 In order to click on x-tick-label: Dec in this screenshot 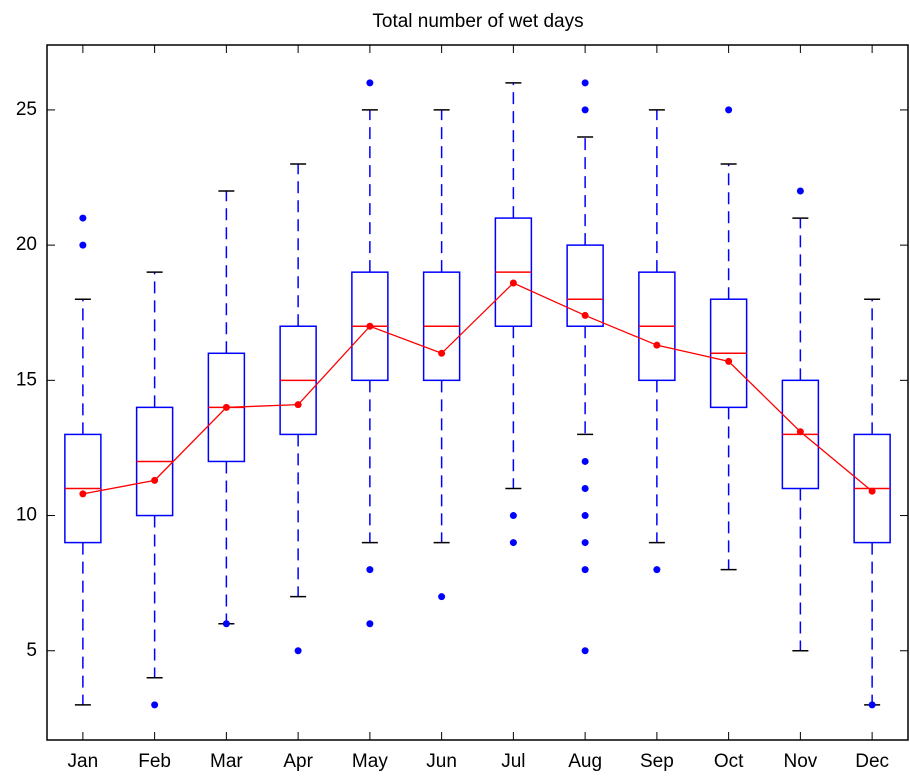, I will do `click(872, 761)`.